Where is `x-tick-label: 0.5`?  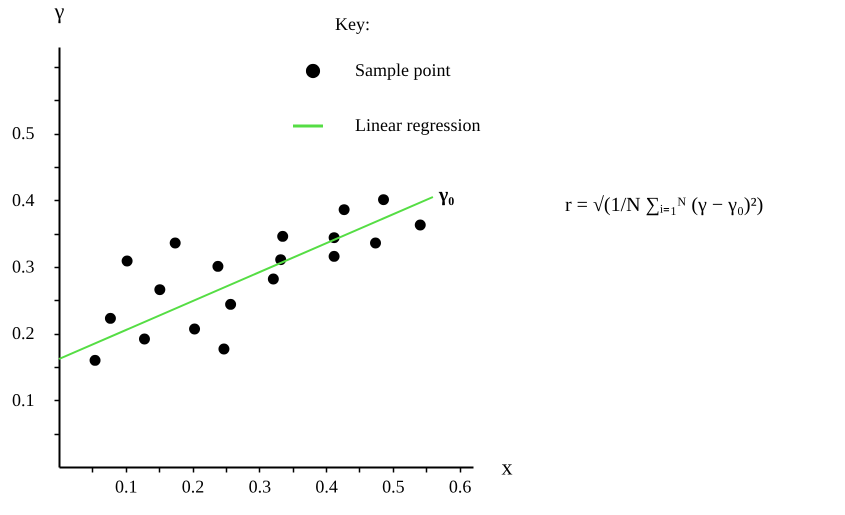
x-tick-label: 0.5 is located at coordinates (393, 486).